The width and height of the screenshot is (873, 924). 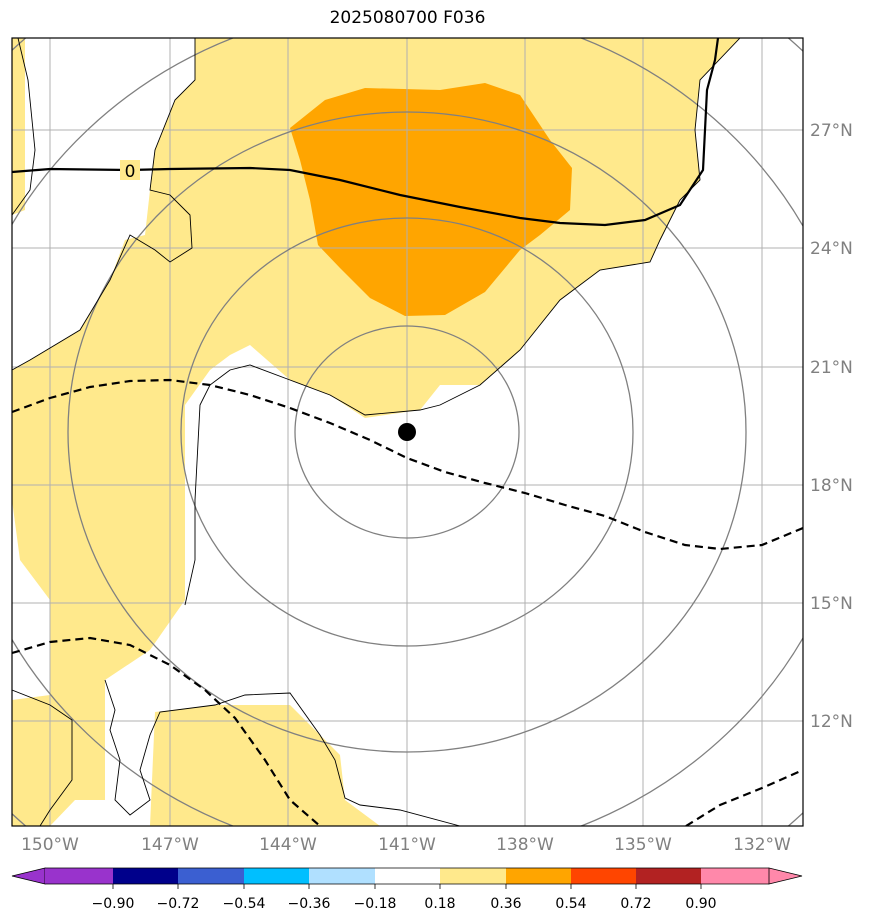 What do you see at coordinates (643, 845) in the screenshot?
I see `lon-label: 135°W` at bounding box center [643, 845].